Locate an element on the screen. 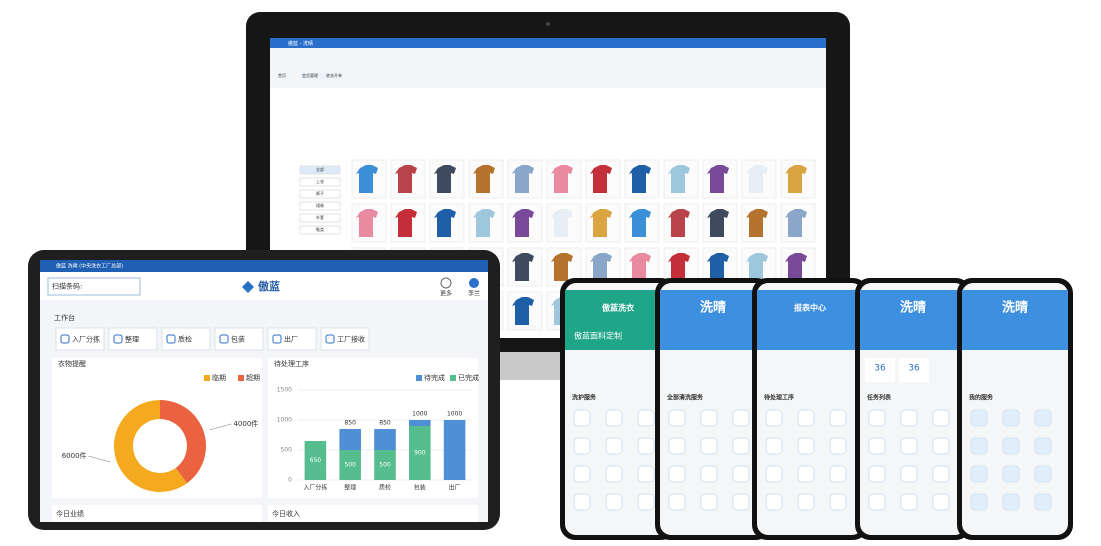 This screenshot has height=546, width=1101. phone-banner: 傲蓝面料定制 is located at coordinates (598, 336).